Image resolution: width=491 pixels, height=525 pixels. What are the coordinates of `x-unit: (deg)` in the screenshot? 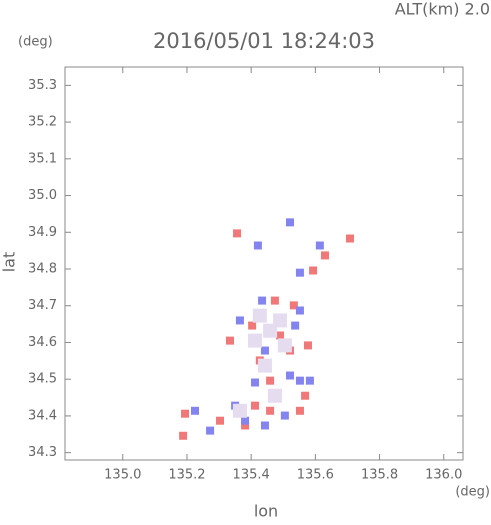 It's located at (472, 492).